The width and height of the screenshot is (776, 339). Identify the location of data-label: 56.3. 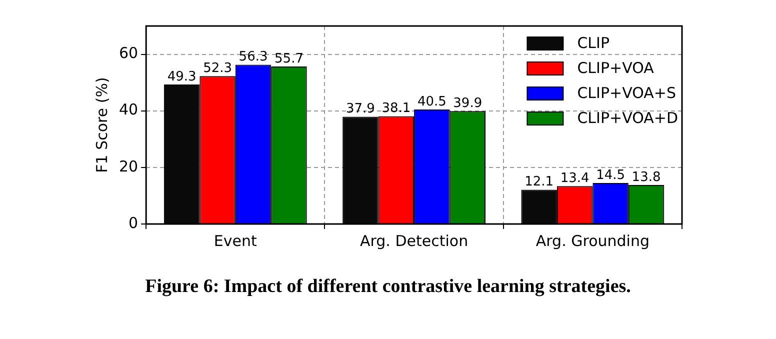
(253, 57).